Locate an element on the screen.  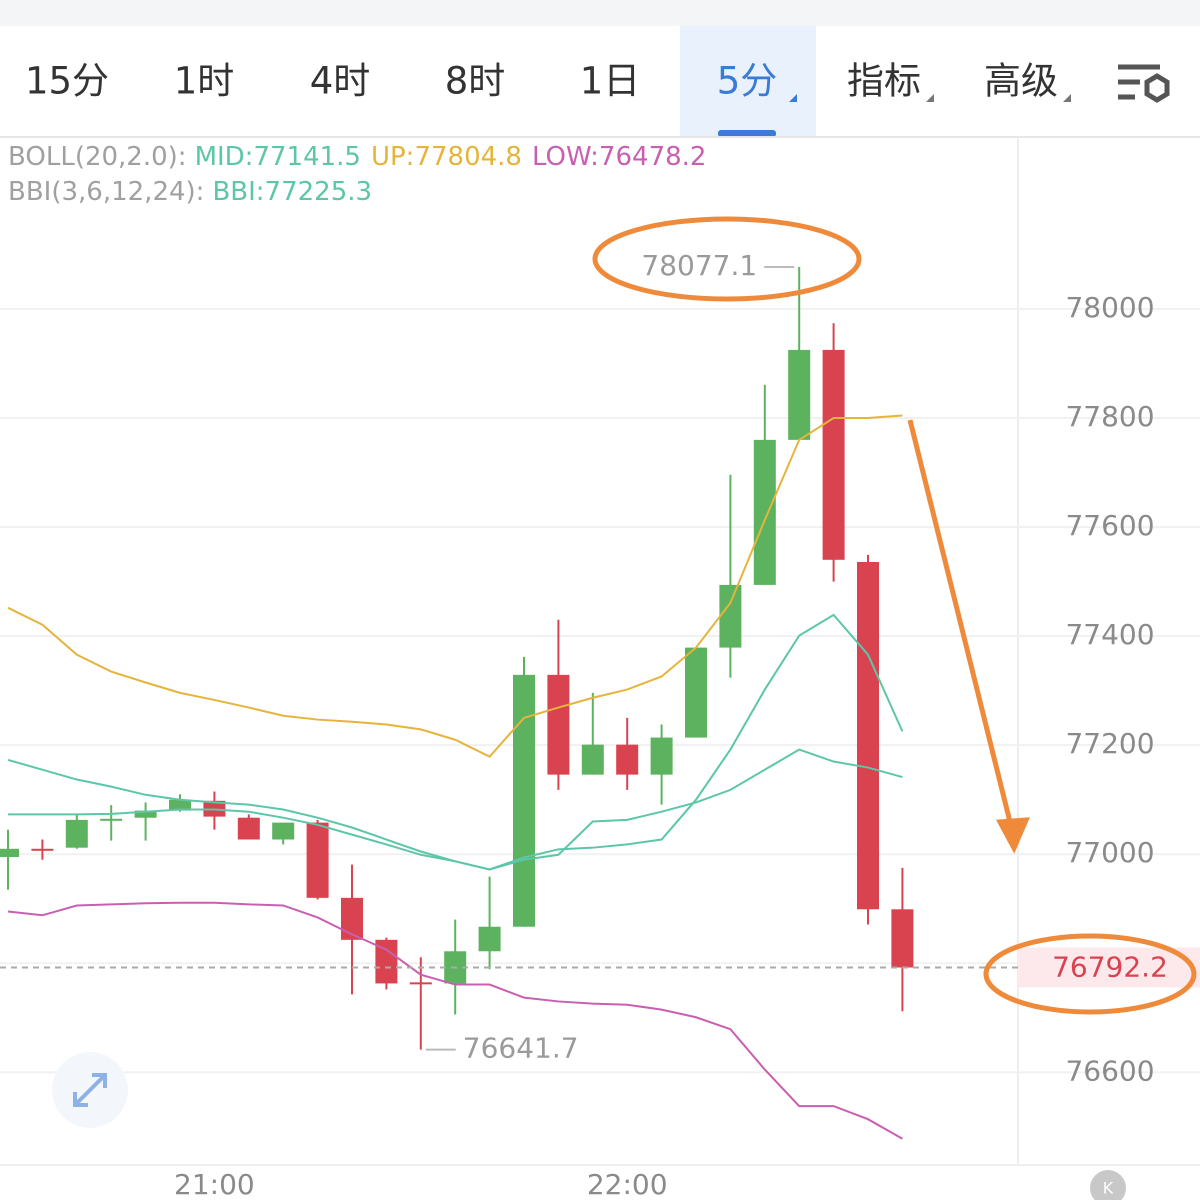
indicator-value: UP:77804.8 is located at coordinates (446, 157).